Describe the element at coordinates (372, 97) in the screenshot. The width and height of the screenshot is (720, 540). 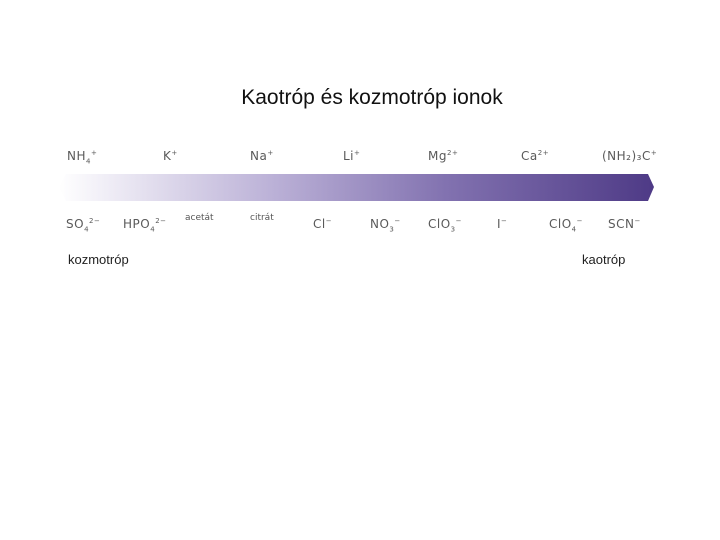
I see `diagram-title: Kaotróp és kozmotróp ionok` at that location.